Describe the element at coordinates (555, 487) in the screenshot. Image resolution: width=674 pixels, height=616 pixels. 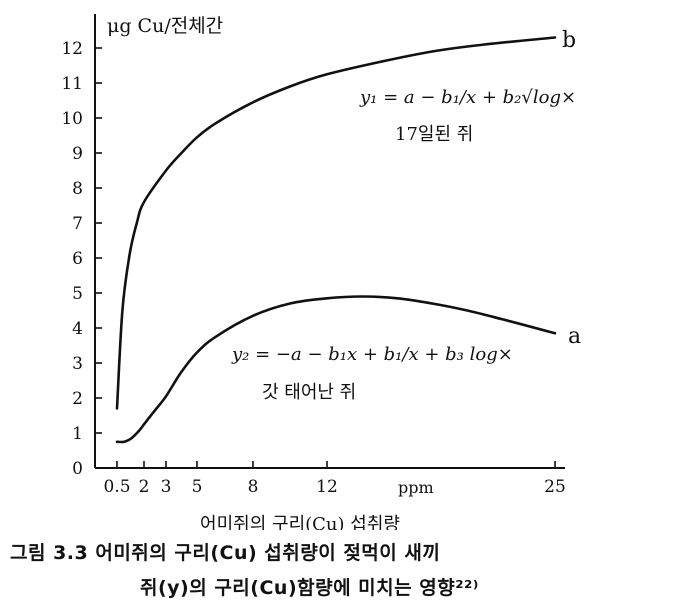
I see `x-tick-label: 25` at that location.